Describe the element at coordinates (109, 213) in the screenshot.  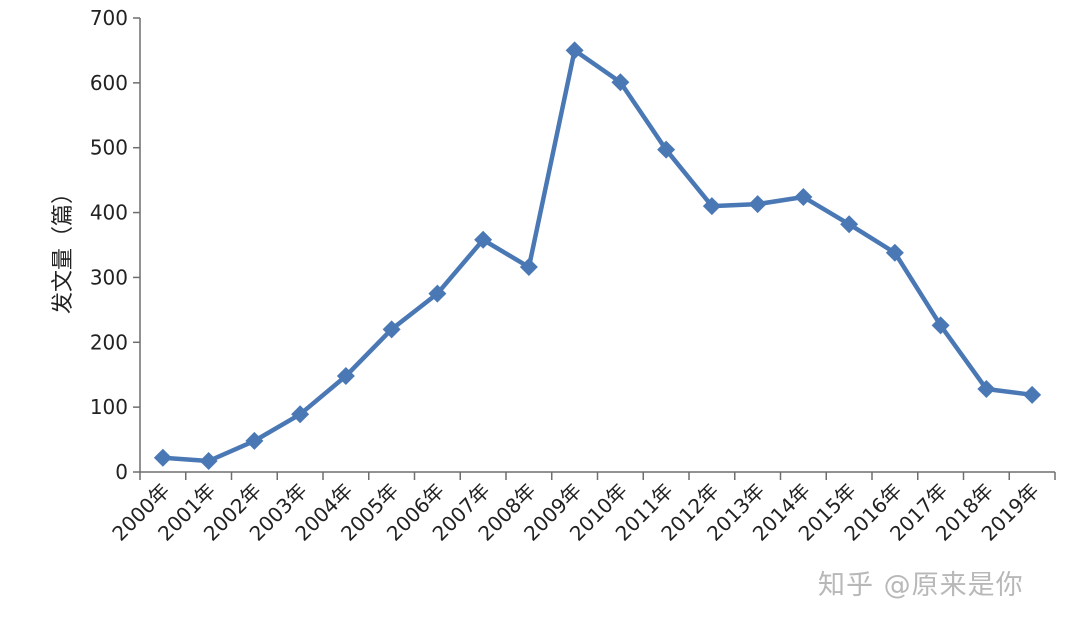
I see `y-tick-label: 400` at that location.